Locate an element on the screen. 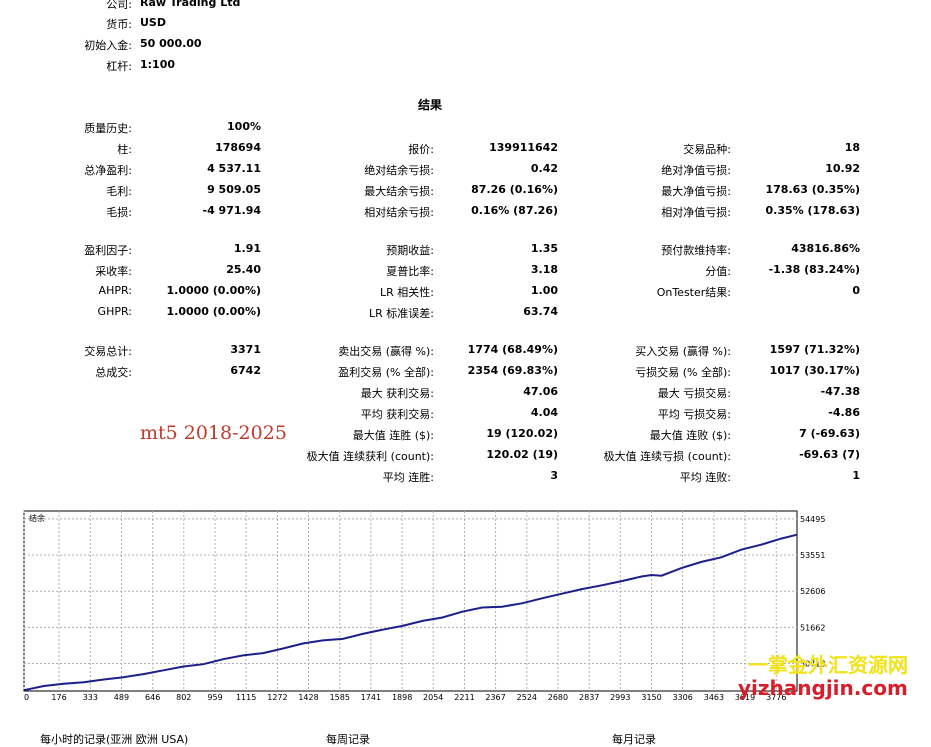 The height and width of the screenshot is (747, 931). col2-value: 63.74 is located at coordinates (540, 311).